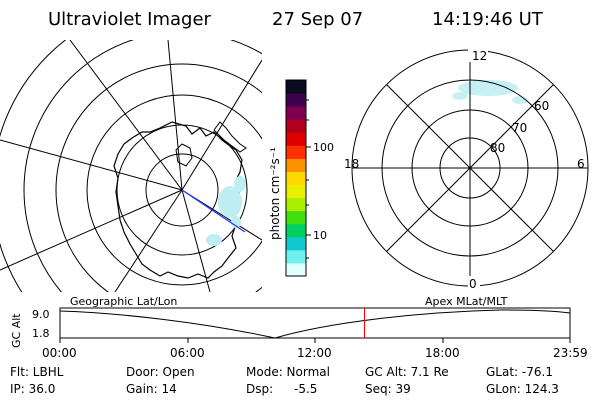  What do you see at coordinates (226, 211) in the screenshot?
I see `aurora-emission` at bounding box center [226, 211].